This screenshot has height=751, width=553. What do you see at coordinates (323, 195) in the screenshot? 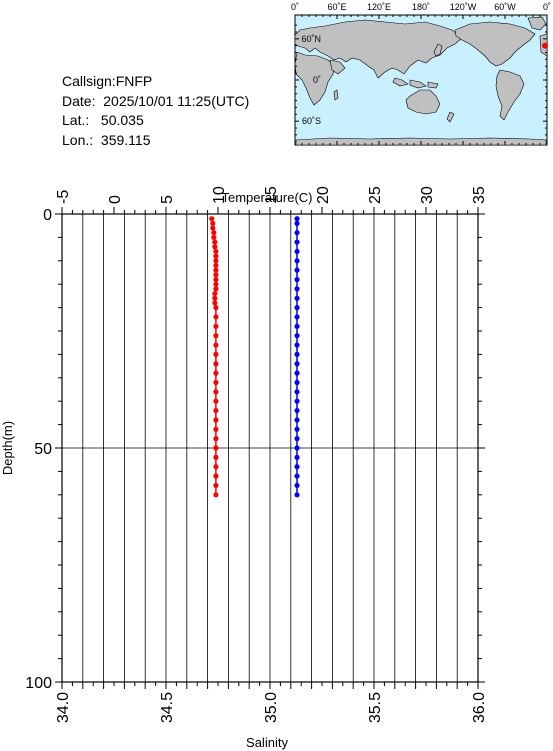
I see `temperature-tick-label: 20` at bounding box center [323, 195].